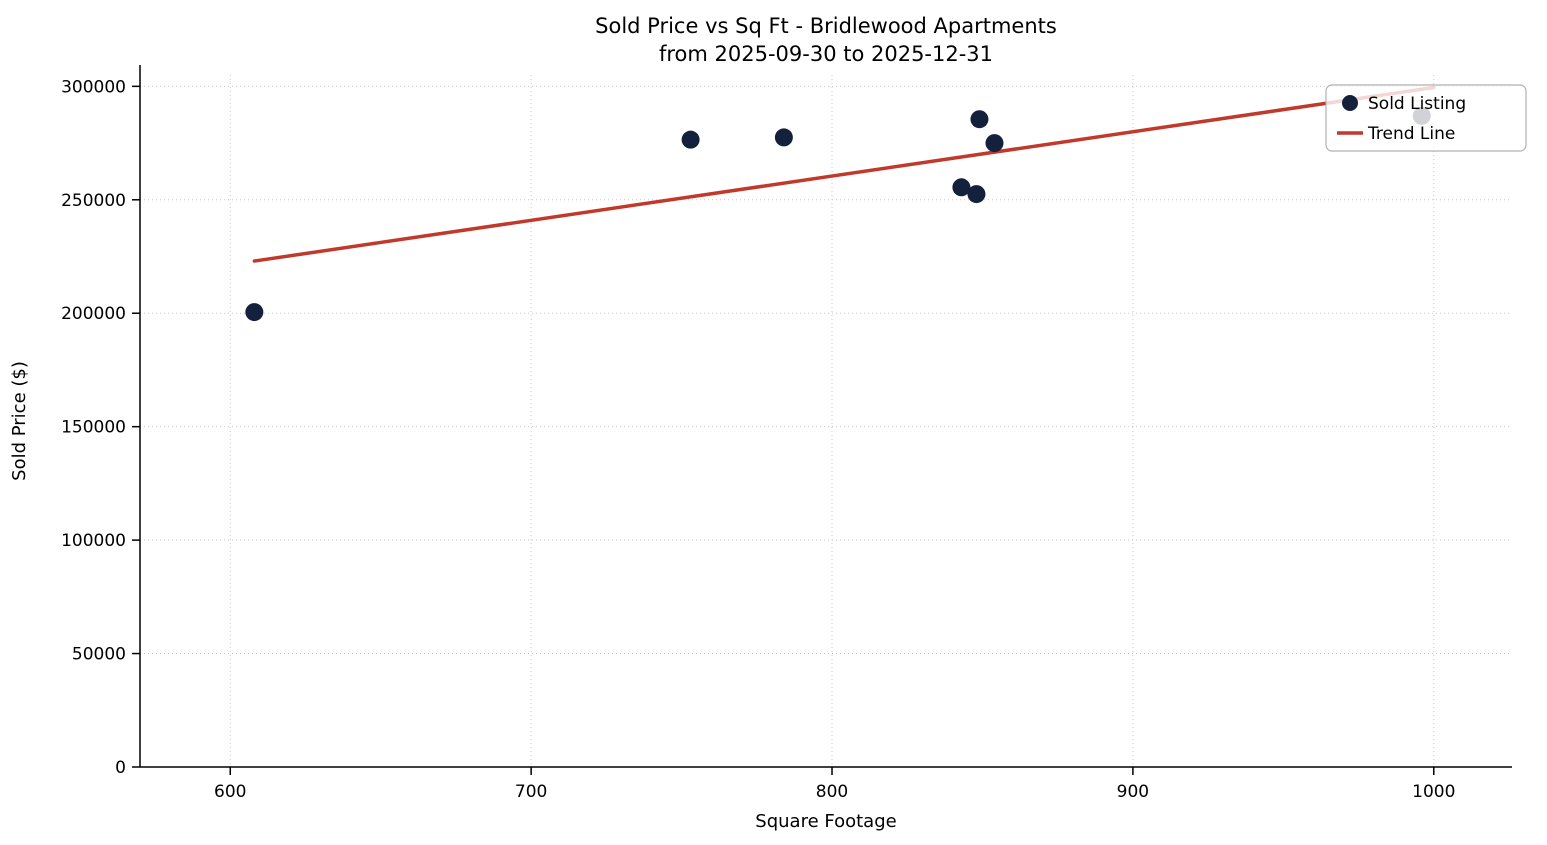 The image size is (1547, 845). Describe the element at coordinates (120, 768) in the screenshot. I see `y-tick-label: 0` at that location.